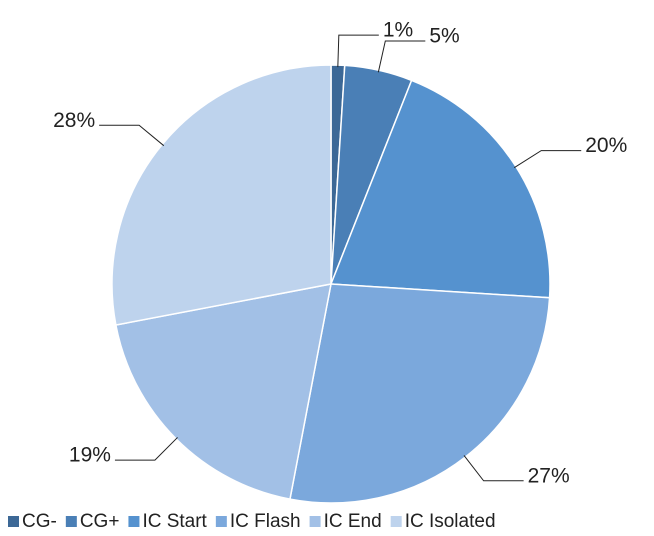 The width and height of the screenshot is (654, 536). Describe the element at coordinates (398, 30) in the screenshot. I see `data-label: 1%` at that location.